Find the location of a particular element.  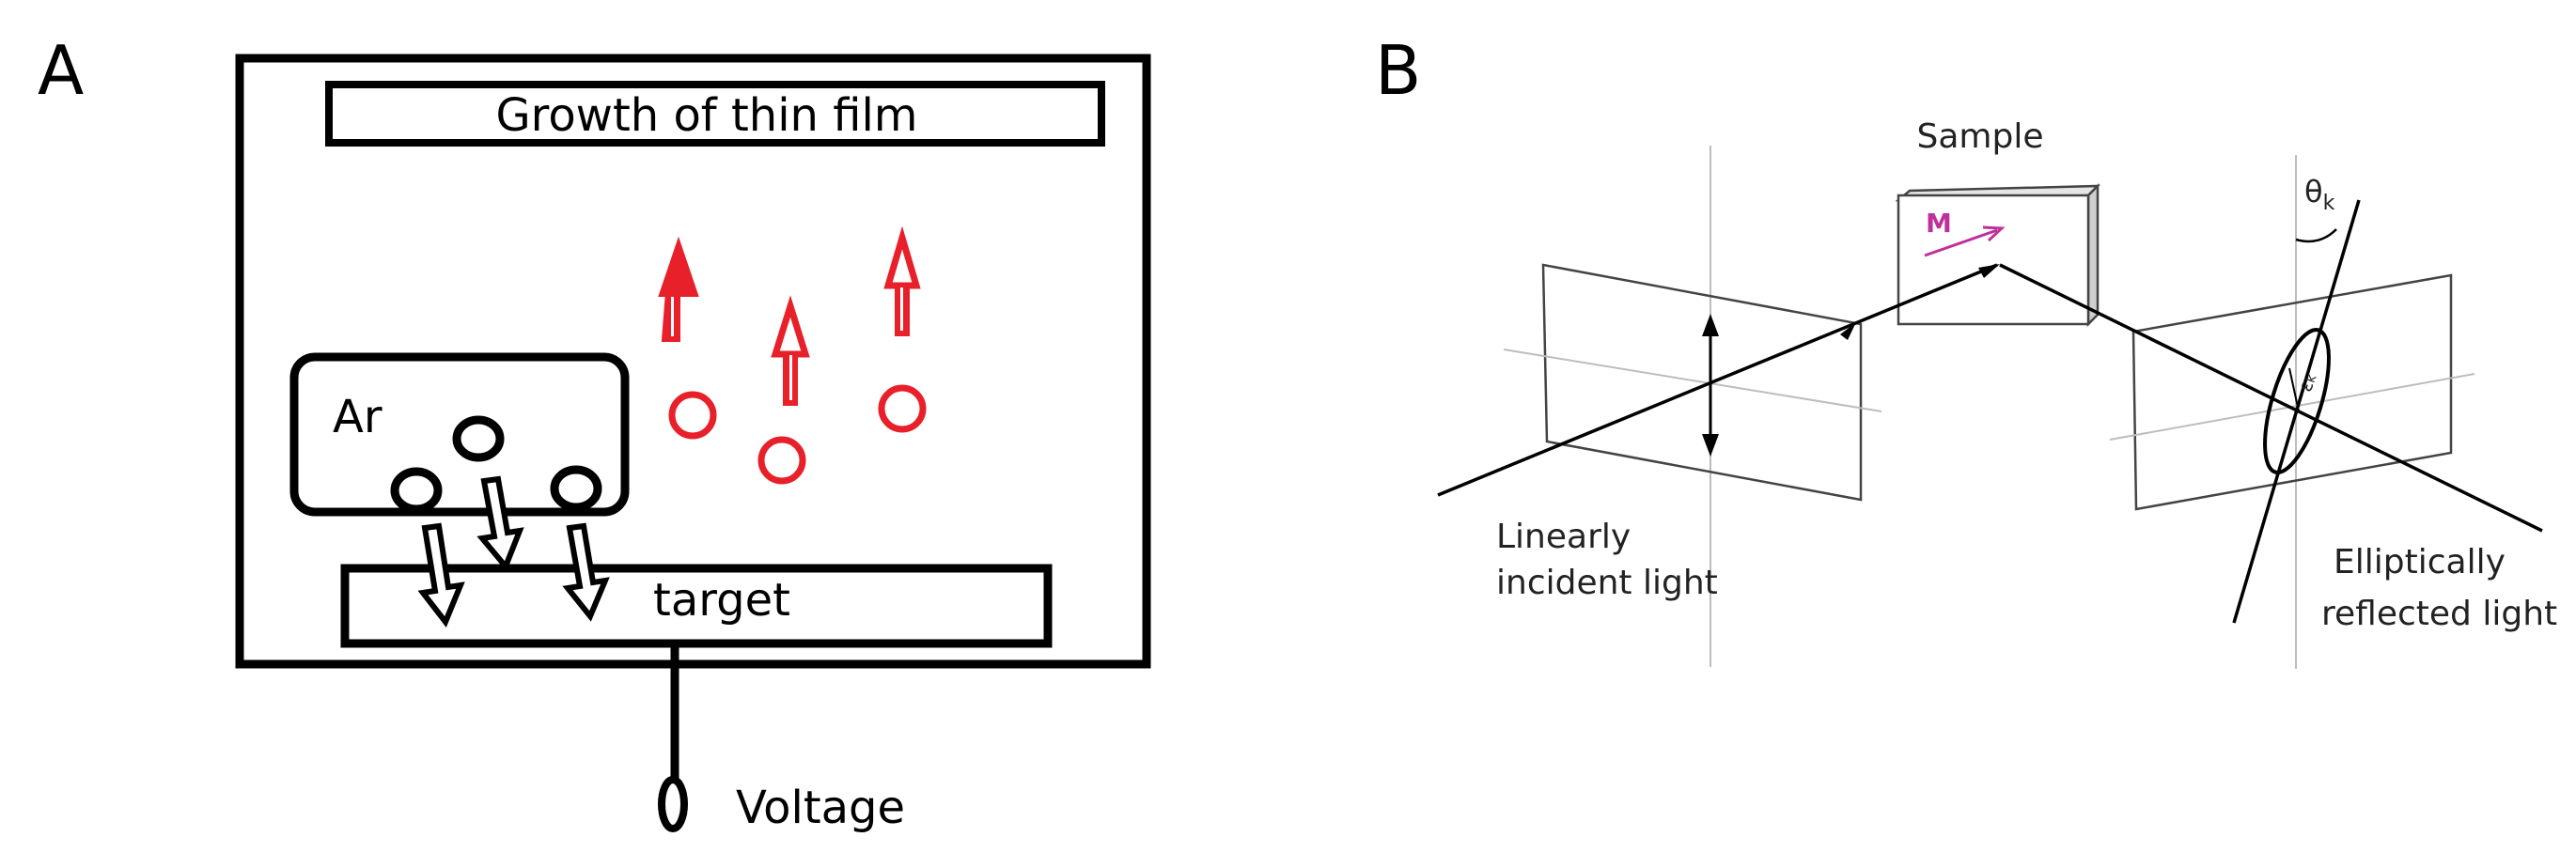

incident-beam-arrowhead-tip is located at coordinates (1989, 271).